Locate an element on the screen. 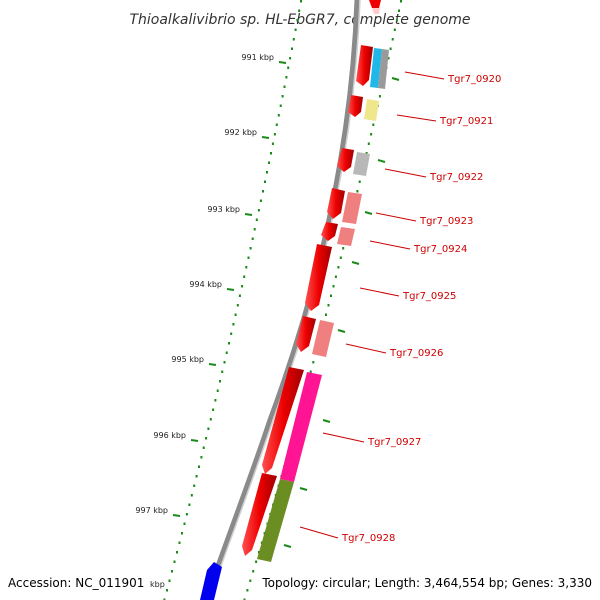 The height and width of the screenshot is (600, 600). gene-label: Tgr7_0920 is located at coordinates (474, 79).